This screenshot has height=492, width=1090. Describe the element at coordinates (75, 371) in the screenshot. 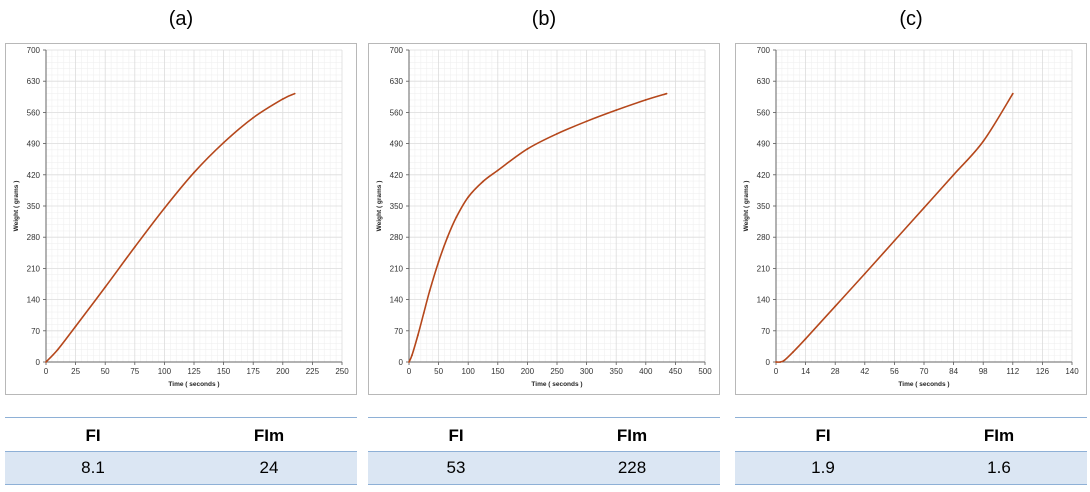

I see `x-tick-label: 25` at that location.